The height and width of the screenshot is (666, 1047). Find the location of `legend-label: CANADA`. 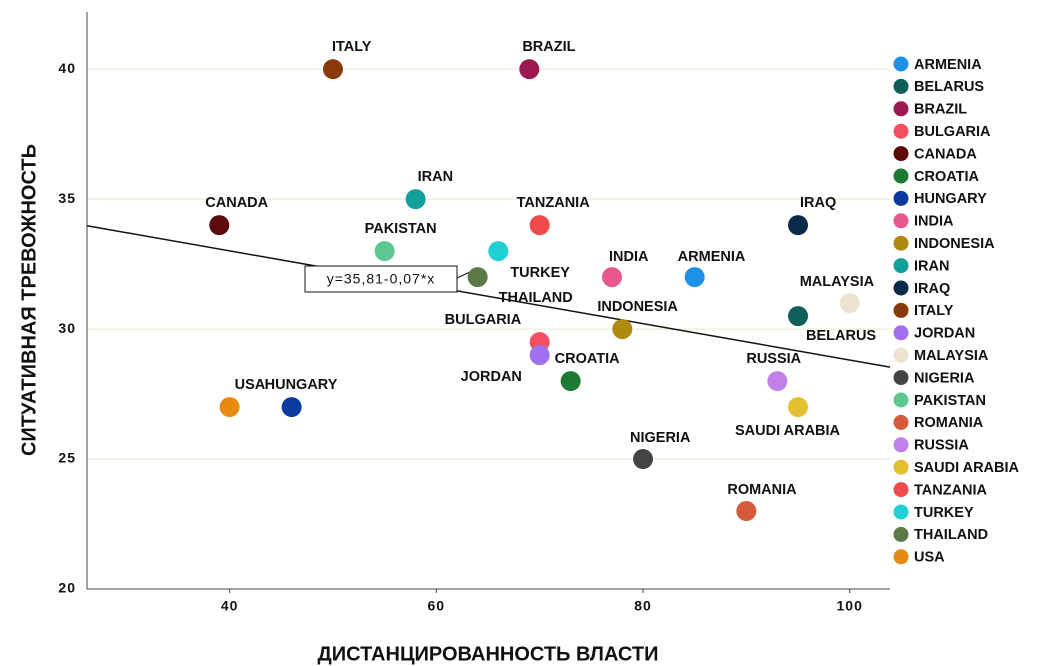

legend-label: CANADA is located at coordinates (945, 154).